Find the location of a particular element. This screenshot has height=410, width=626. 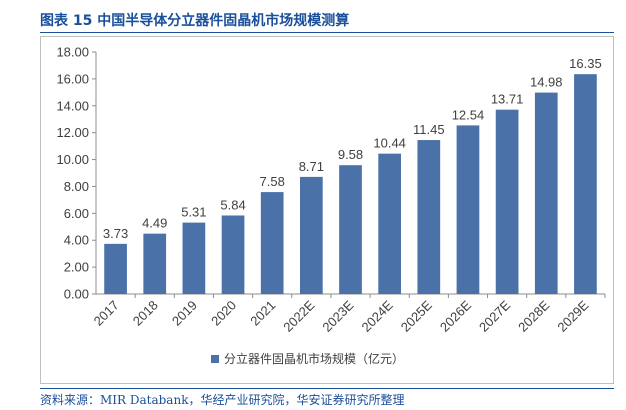

y-tick-label: 2.00 is located at coordinates (76, 267).